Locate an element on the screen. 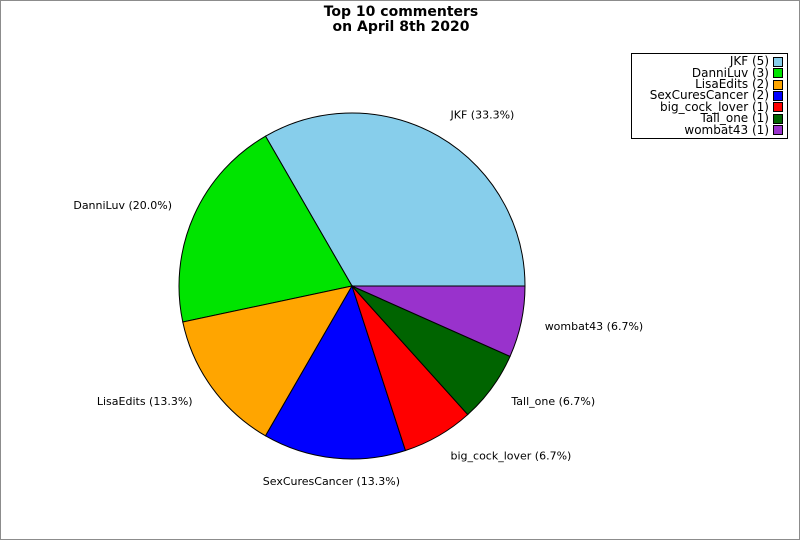 The image size is (800, 541). legend-item-label: DanniLuv (3) is located at coordinates (730, 72).